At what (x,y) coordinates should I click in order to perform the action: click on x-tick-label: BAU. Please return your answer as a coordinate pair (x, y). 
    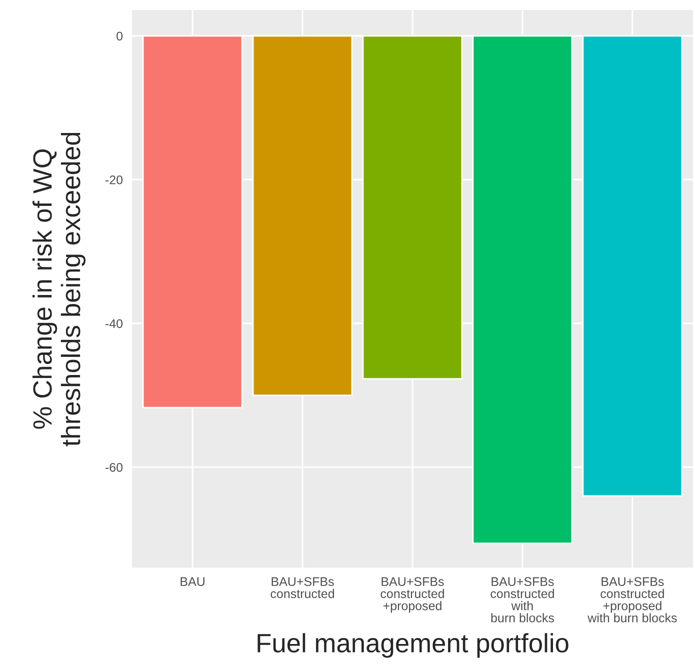
    Looking at the image, I should click on (192, 581).